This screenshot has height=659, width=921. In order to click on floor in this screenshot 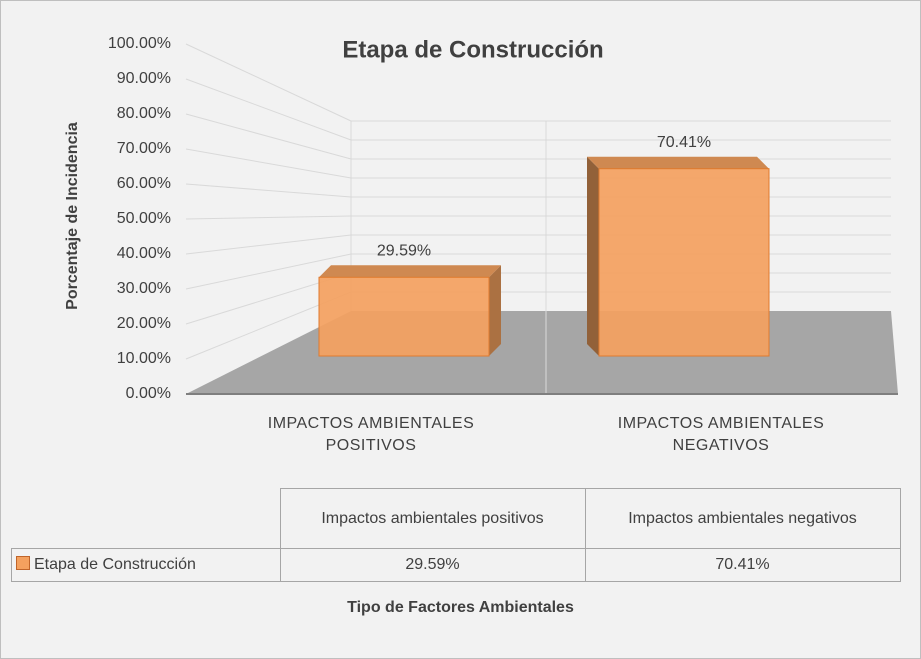, I will do `click(542, 352)`.